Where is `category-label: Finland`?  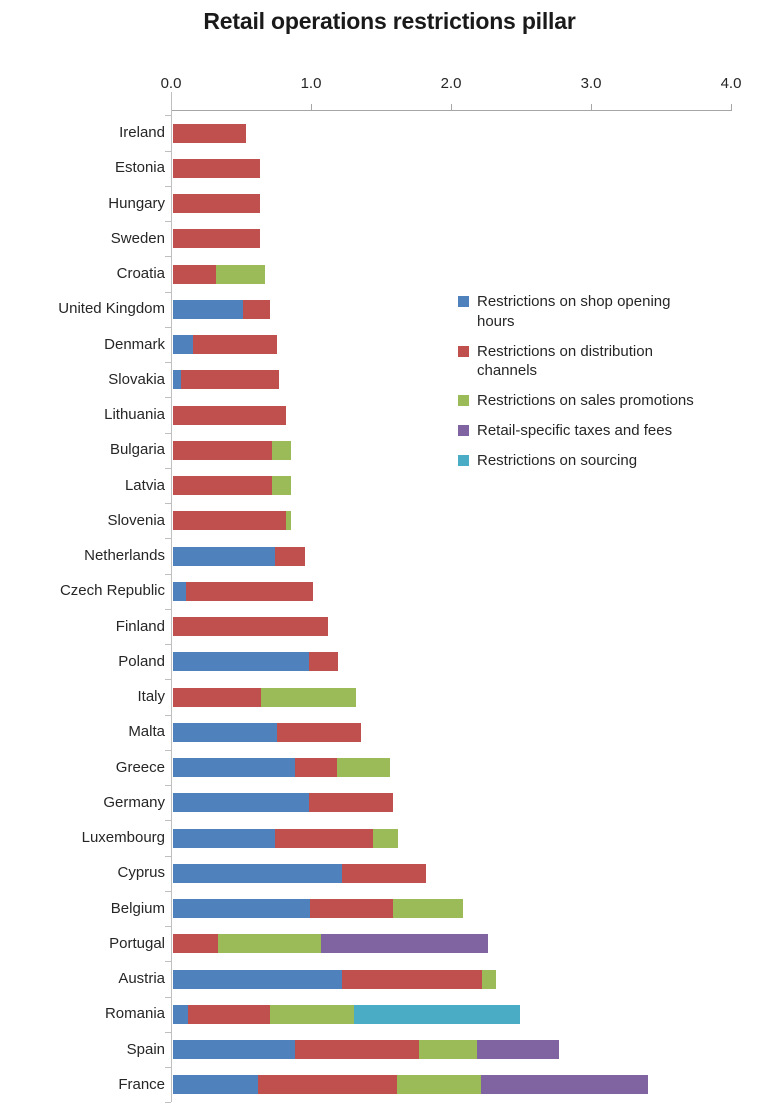
category-label: Finland is located at coordinates (140, 626).